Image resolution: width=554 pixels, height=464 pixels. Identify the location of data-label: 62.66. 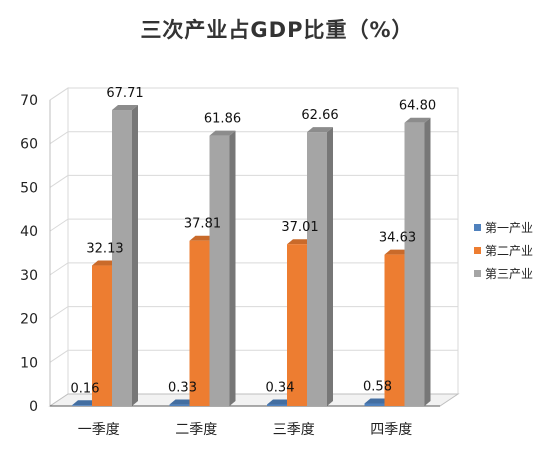
(319, 115).